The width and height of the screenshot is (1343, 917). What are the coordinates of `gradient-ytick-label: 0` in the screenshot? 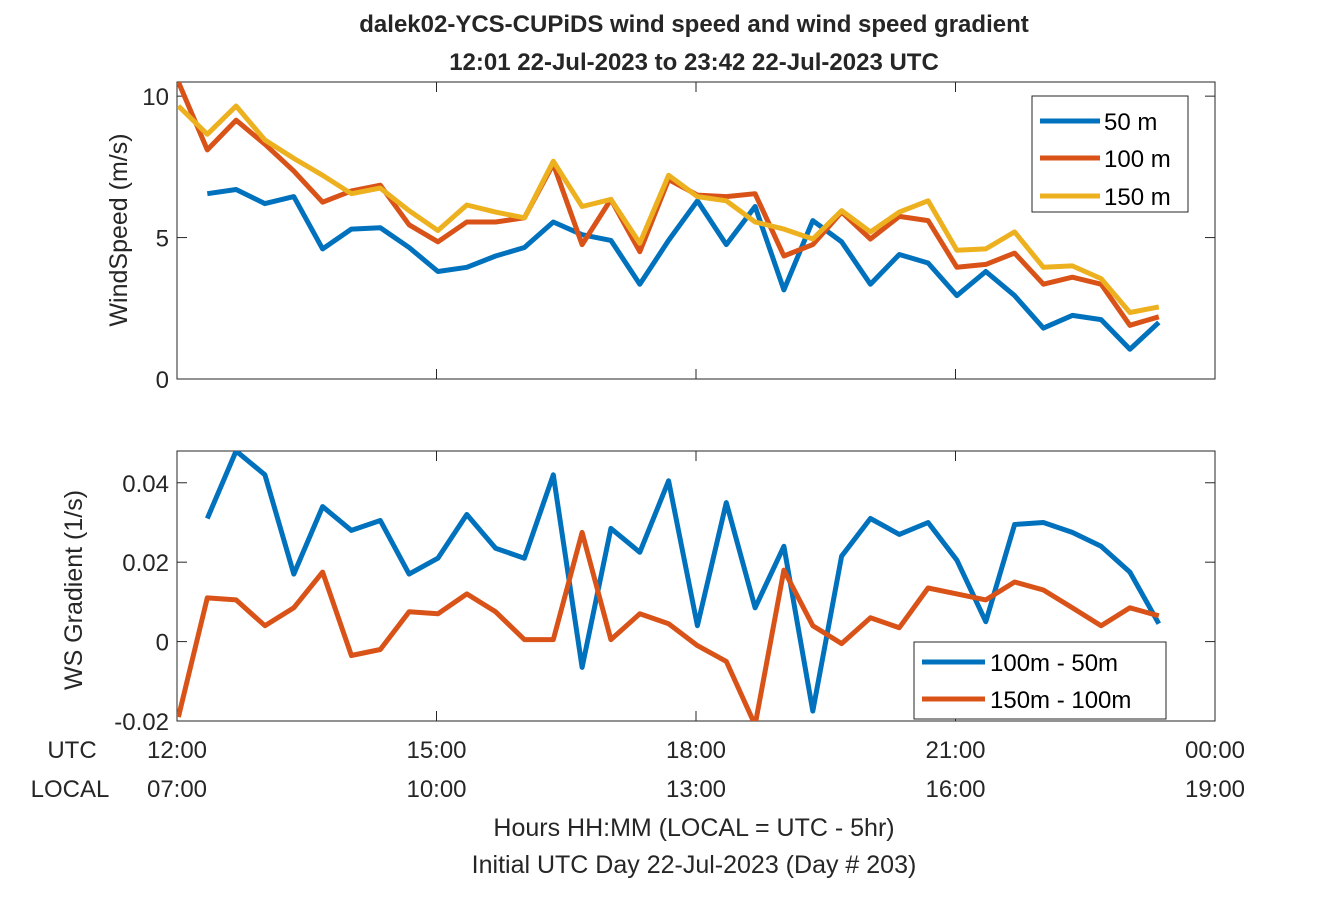 It's located at (162, 643).